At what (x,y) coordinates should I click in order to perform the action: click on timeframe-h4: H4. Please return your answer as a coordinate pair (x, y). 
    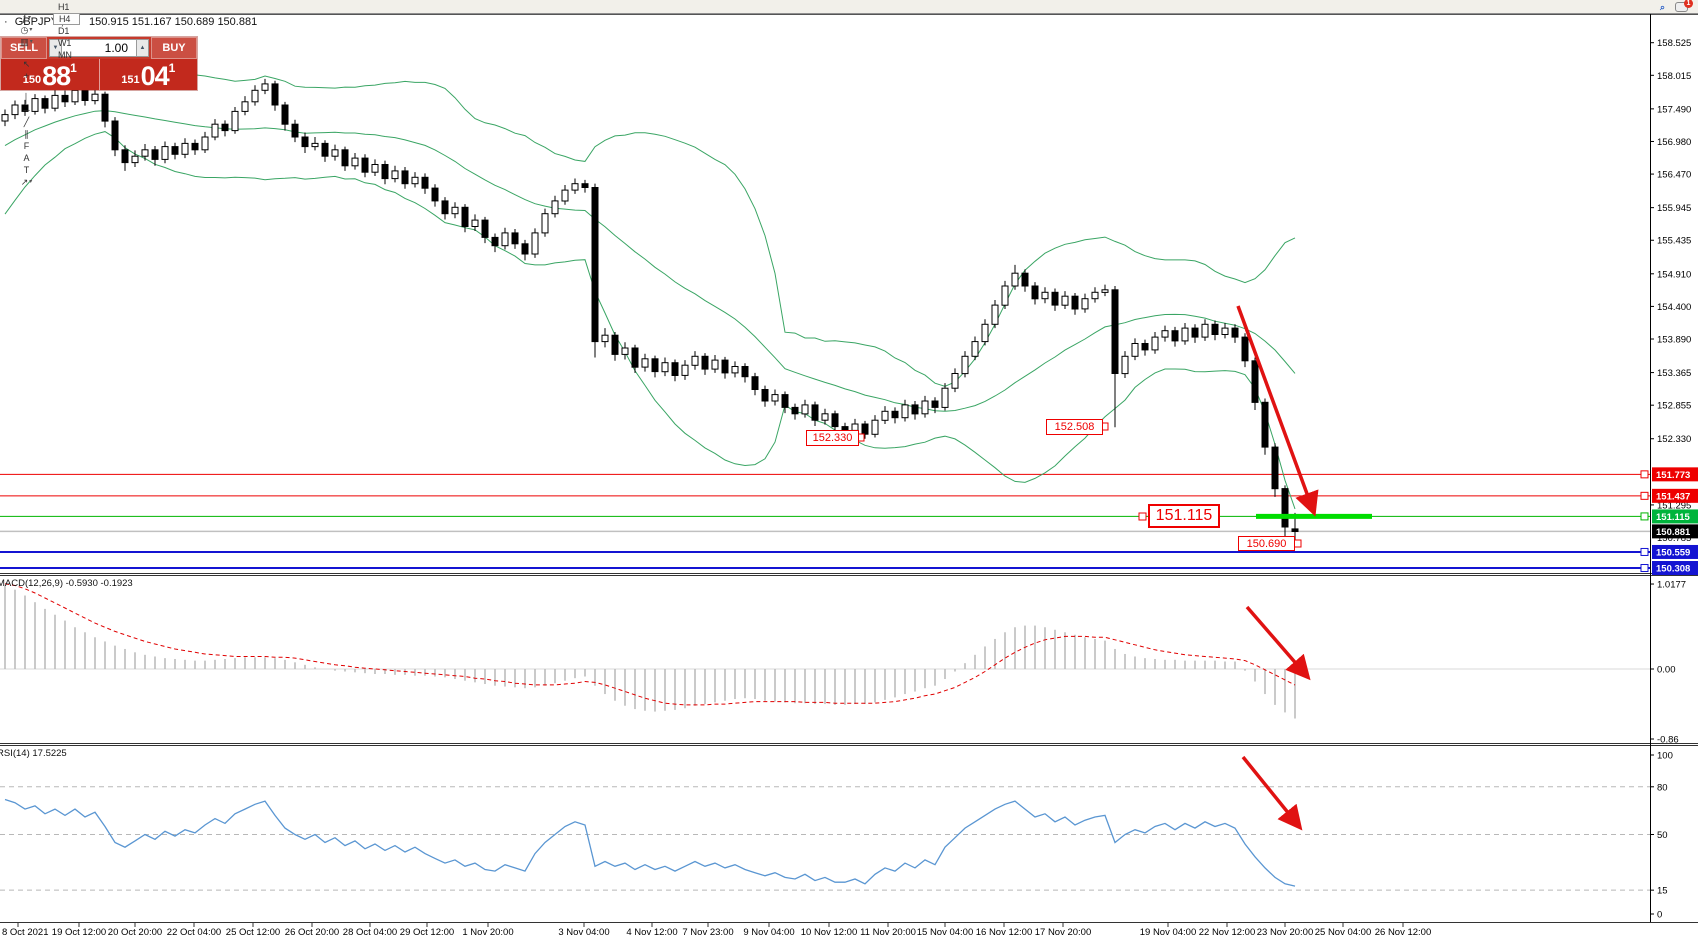
    Looking at the image, I should click on (66, 18).